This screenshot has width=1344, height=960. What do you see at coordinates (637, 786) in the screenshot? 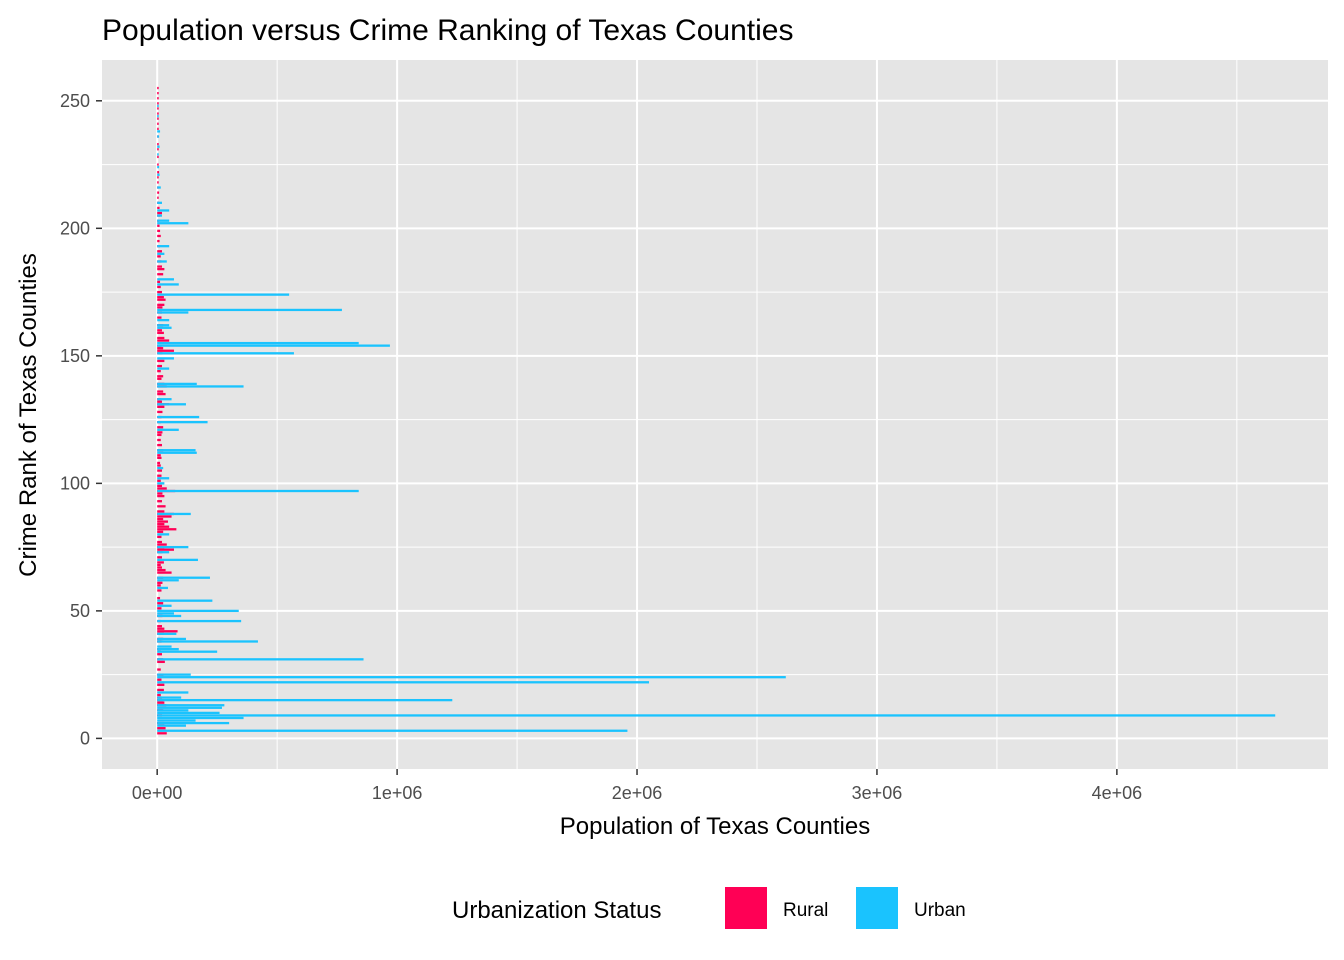
I see `x-axis-ticks: 0e+00 1e+06 2e+06 3e+06 4e+06` at bounding box center [637, 786].